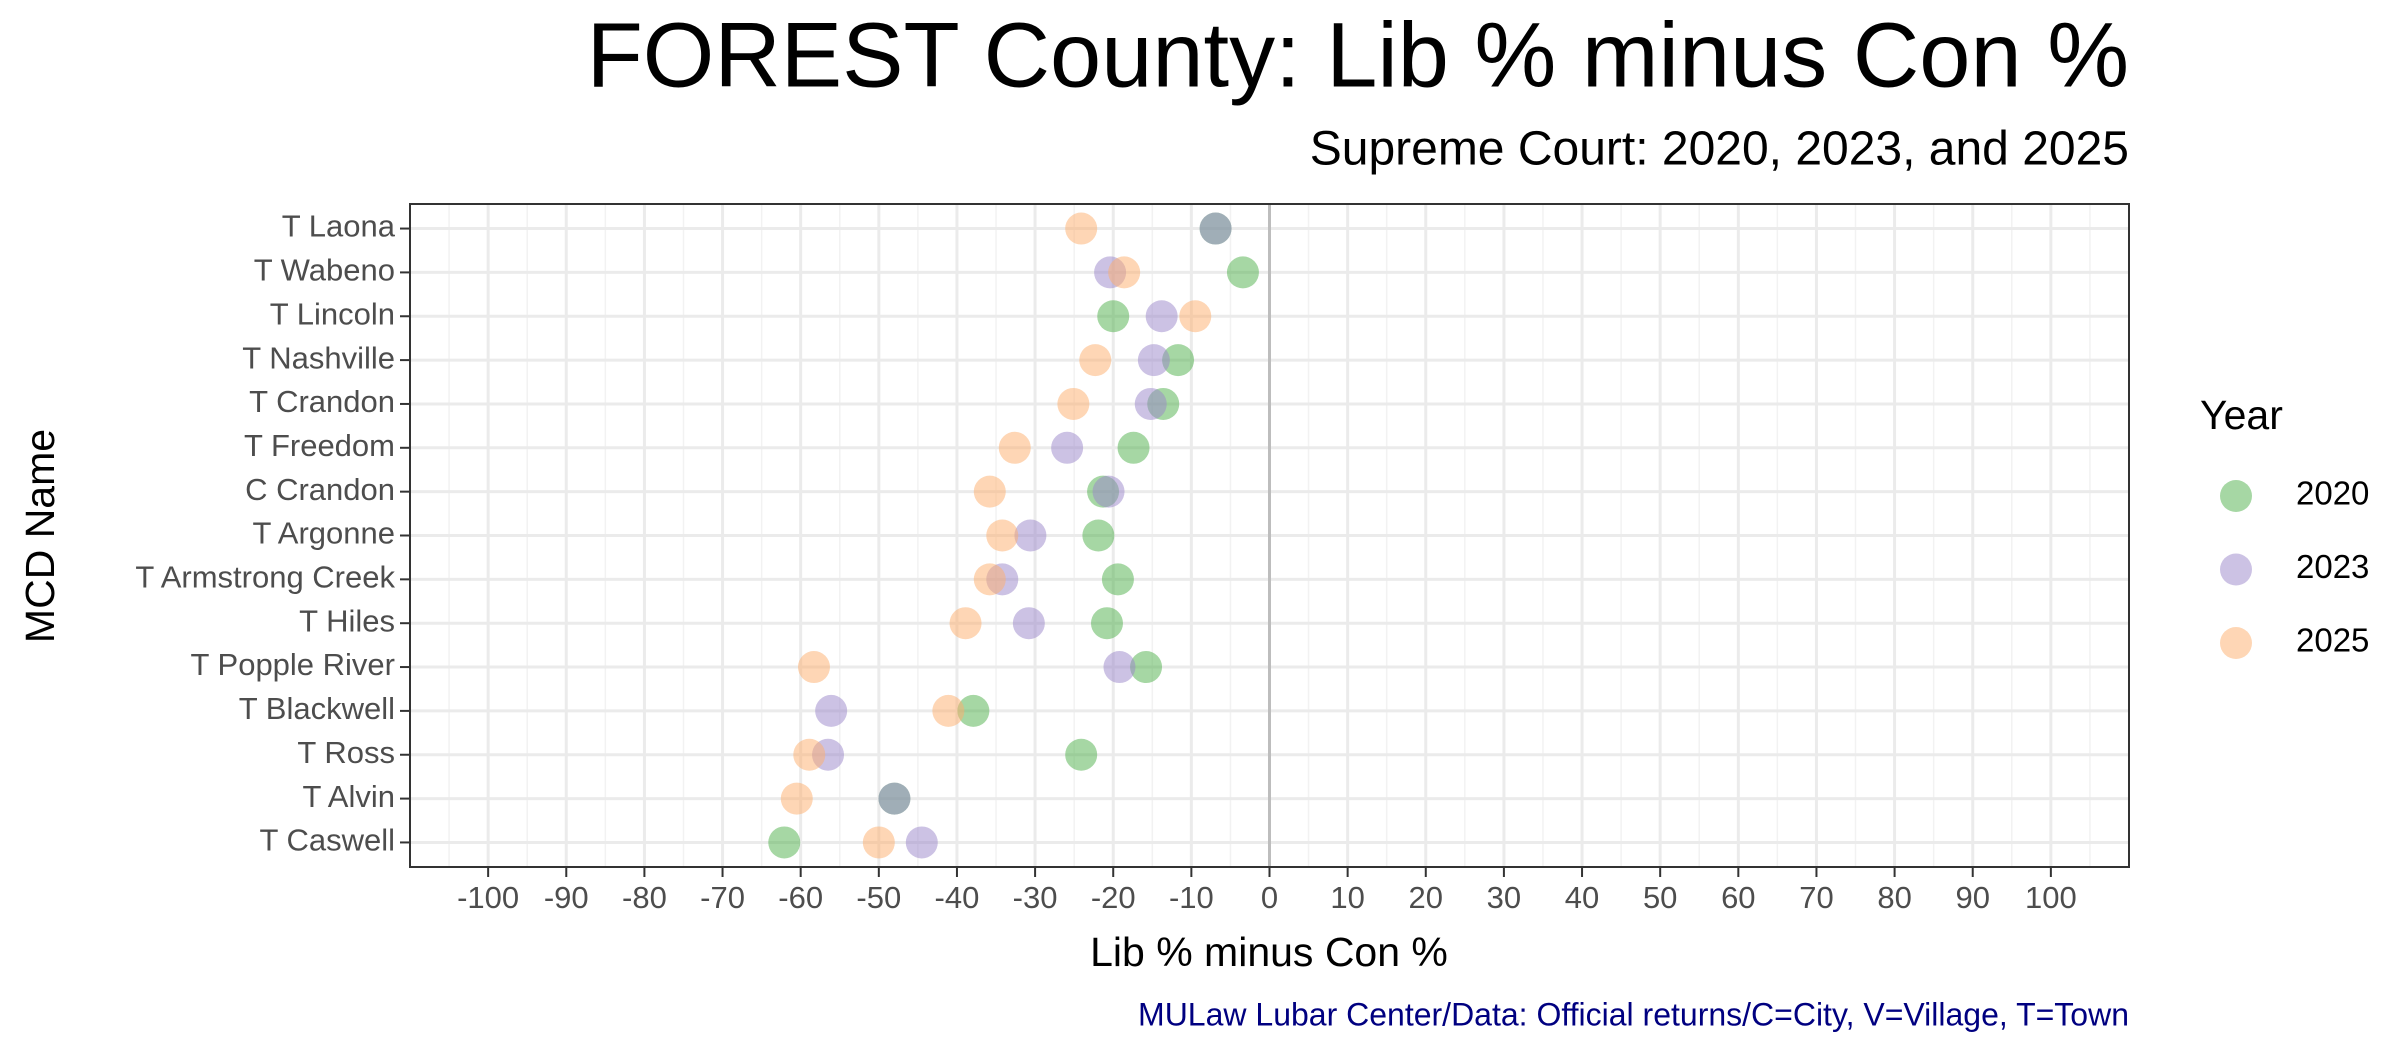  What do you see at coordinates (1358, 55) in the screenshot?
I see `chart-title: FOREST County: Lib % minus Con %` at bounding box center [1358, 55].